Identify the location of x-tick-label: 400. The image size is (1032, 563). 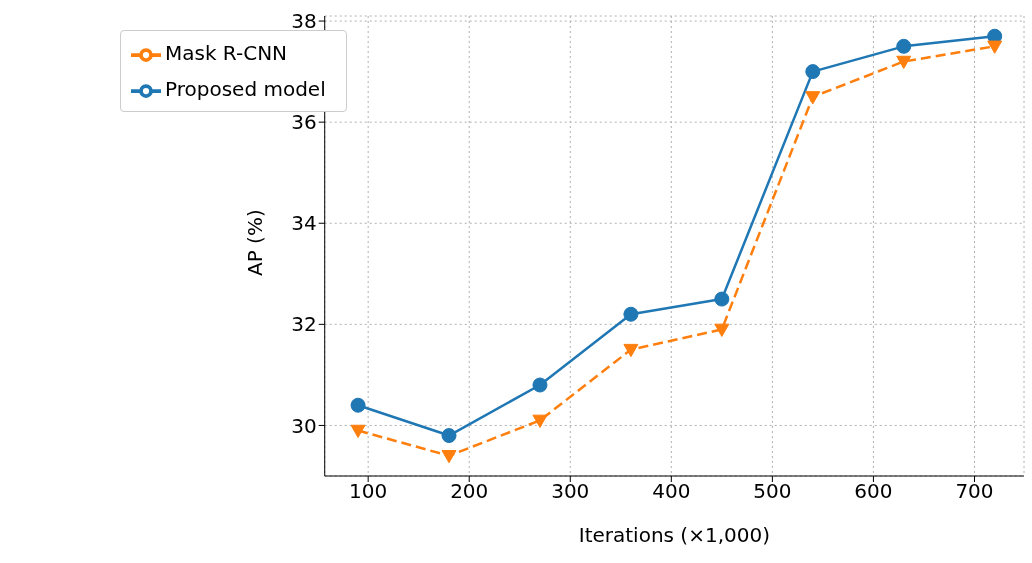
(671, 491).